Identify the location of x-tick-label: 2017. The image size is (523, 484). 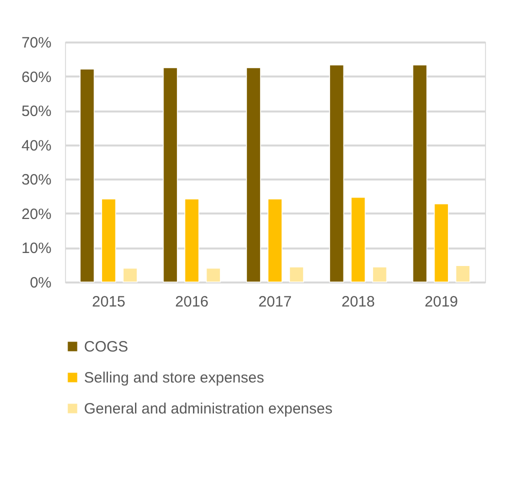
(275, 302).